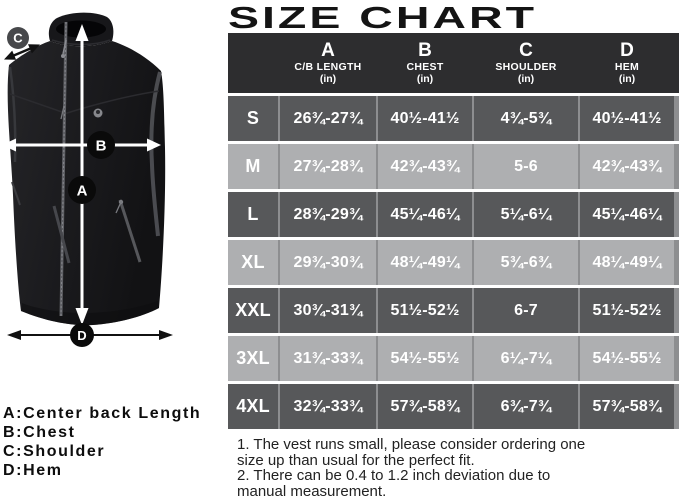 This screenshot has height=500, width=679. I want to click on size-label: L, so click(253, 214).